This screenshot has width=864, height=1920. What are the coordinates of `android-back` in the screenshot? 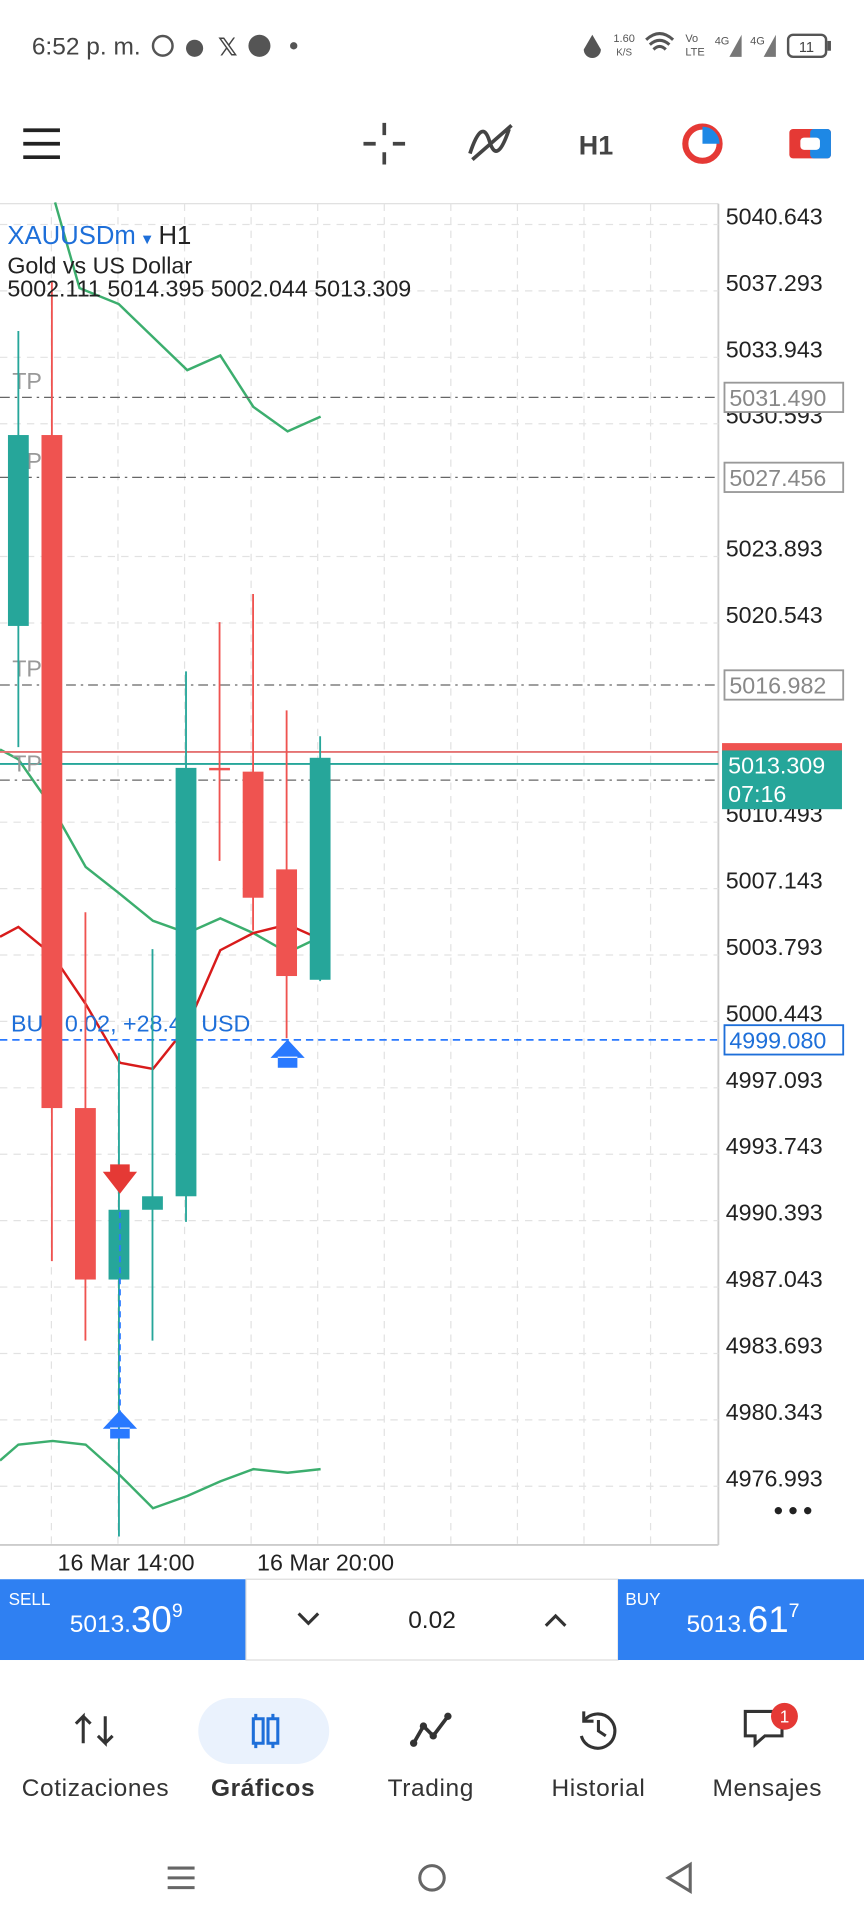 It's located at (678, 1878).